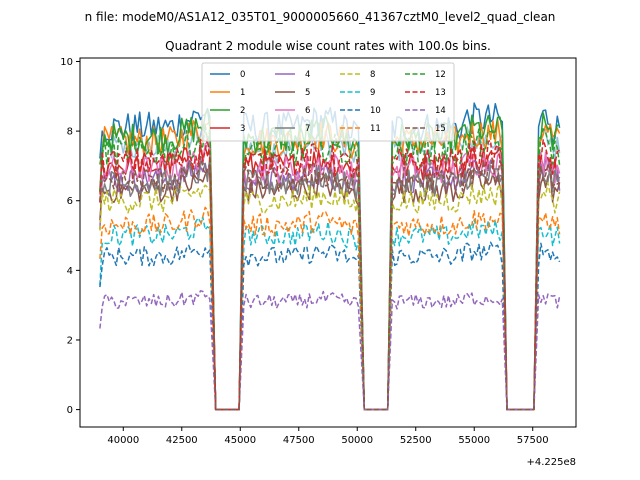 The height and width of the screenshot is (480, 640). I want to click on legend-label-15: 15, so click(440, 129).